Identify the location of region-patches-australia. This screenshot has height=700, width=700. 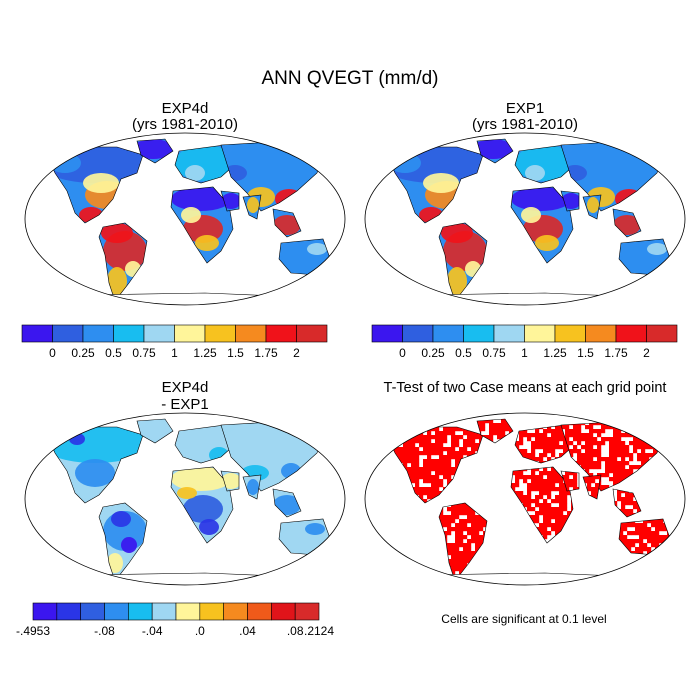
(305, 258).